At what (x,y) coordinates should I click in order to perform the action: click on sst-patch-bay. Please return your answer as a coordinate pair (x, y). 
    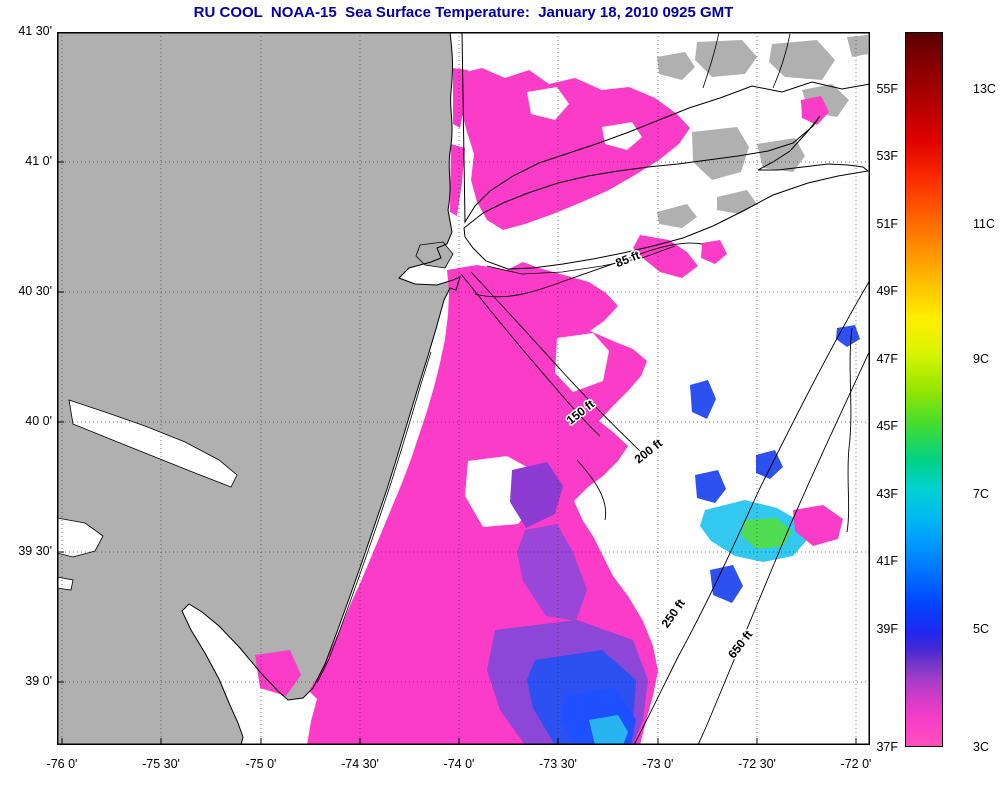
    Looking at the image, I should click on (278, 673).